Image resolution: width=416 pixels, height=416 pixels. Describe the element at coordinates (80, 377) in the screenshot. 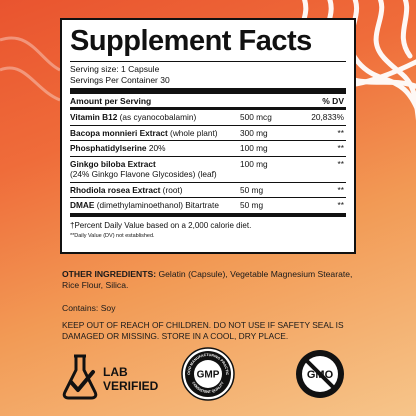

I see `lab-verified-icon` at that location.